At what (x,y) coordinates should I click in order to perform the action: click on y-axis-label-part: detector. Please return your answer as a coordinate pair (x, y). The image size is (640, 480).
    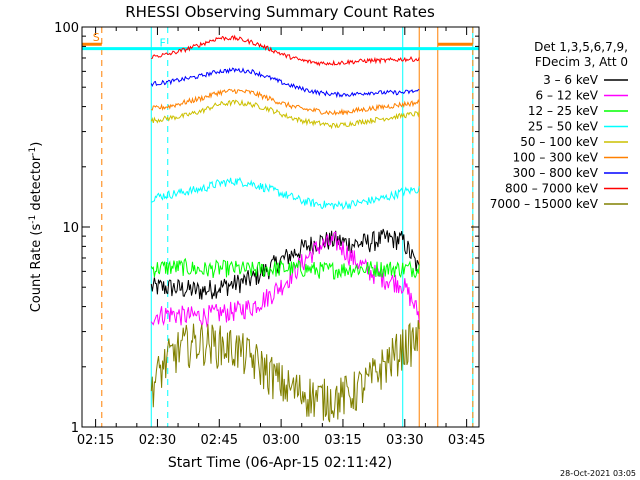
    Looking at the image, I should click on (36, 185).